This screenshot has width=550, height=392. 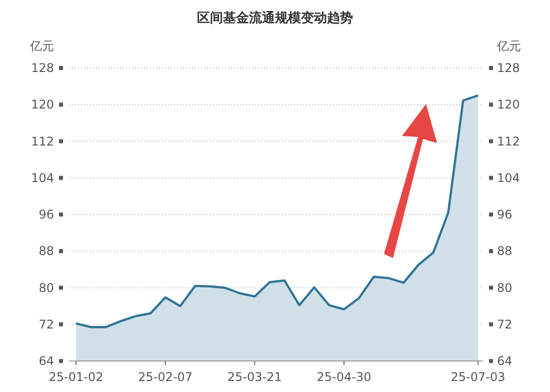 I want to click on y-axis-title: 亿元, so click(x=41, y=46).